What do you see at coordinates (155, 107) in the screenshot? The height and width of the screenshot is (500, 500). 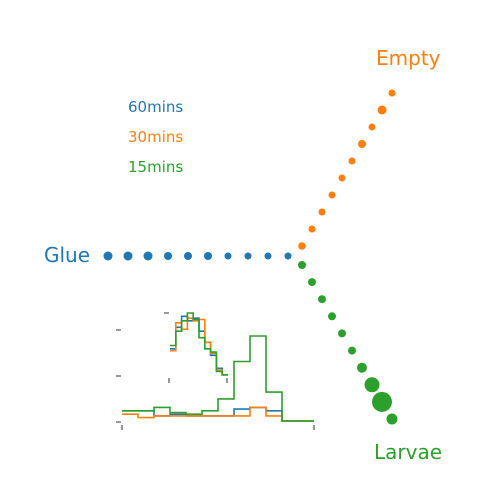 I see `legend-entry-60: 60mins` at bounding box center [155, 107].